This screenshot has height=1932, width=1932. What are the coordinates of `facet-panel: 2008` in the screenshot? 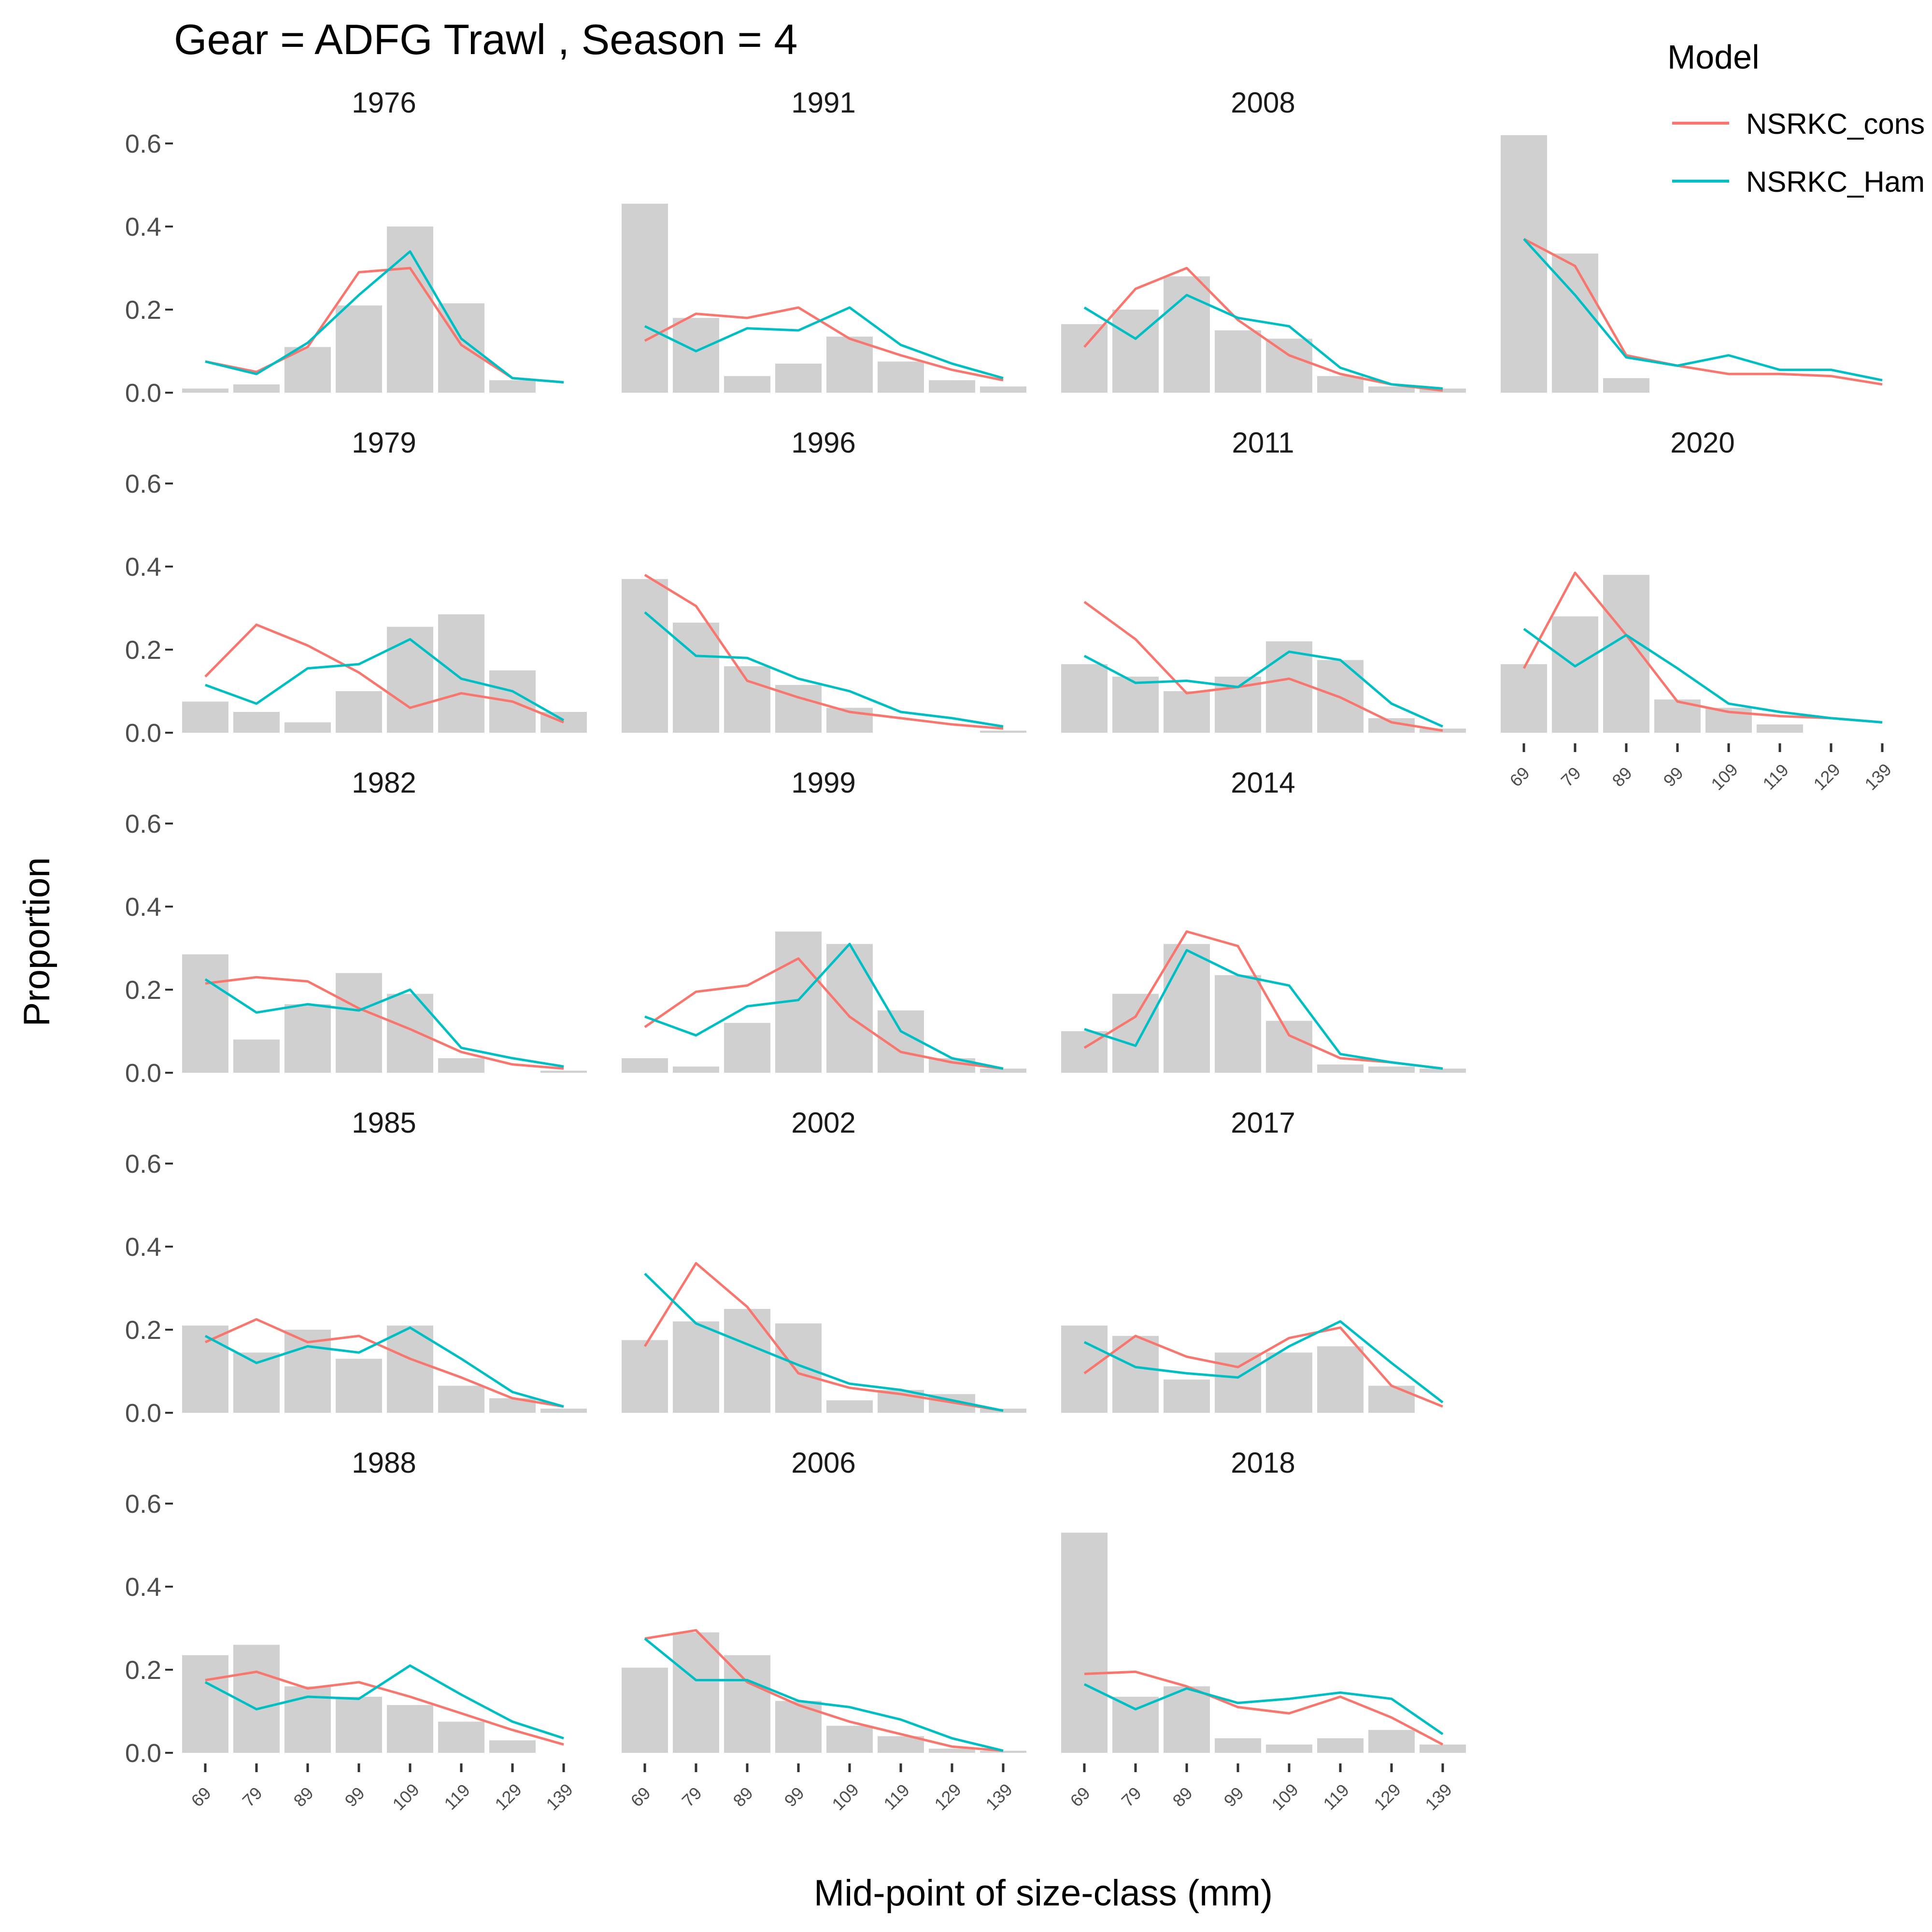 It's located at (1263, 239).